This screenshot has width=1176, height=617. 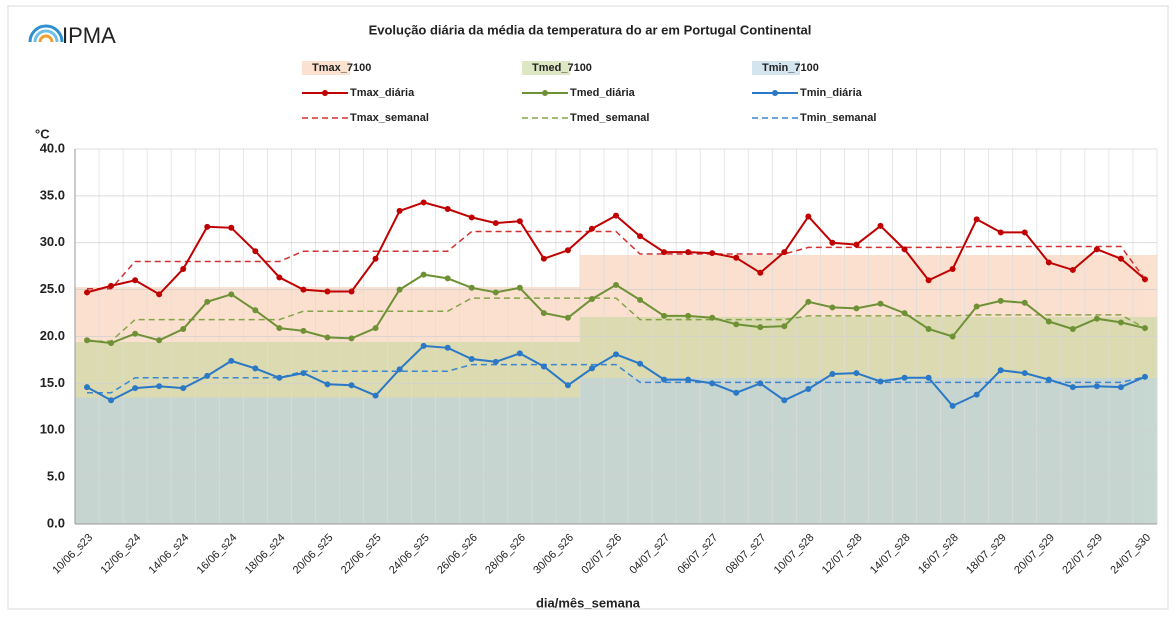 What do you see at coordinates (52, 288) in the screenshot?
I see `y-tick-label: 25.0` at bounding box center [52, 288].